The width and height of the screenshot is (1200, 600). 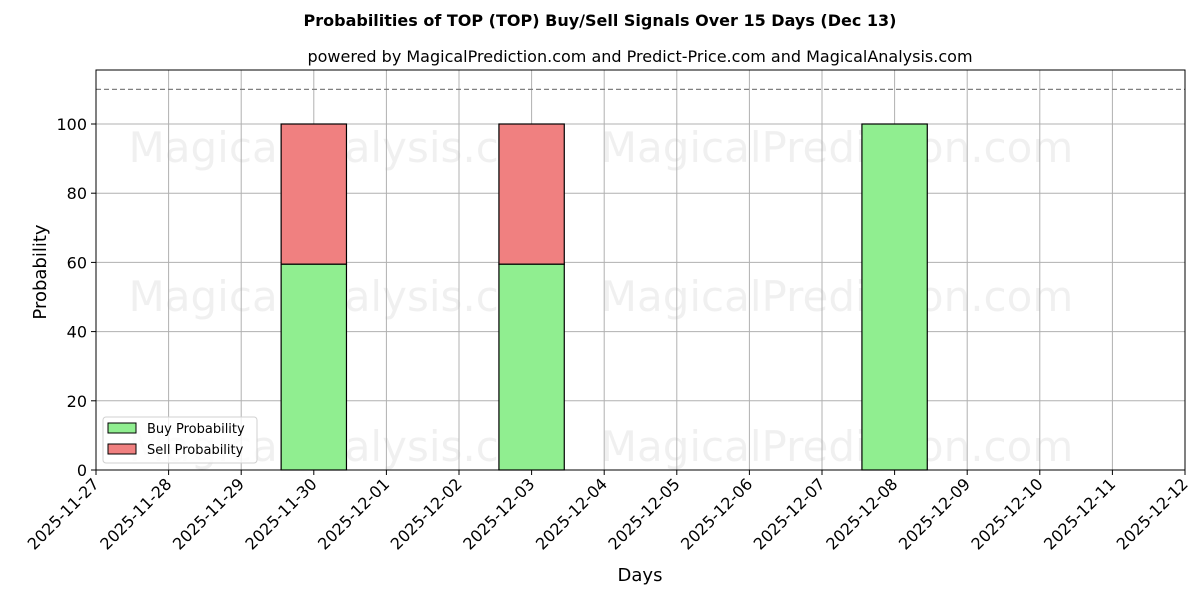 I want to click on y-tick-label: 20, so click(x=77, y=401).